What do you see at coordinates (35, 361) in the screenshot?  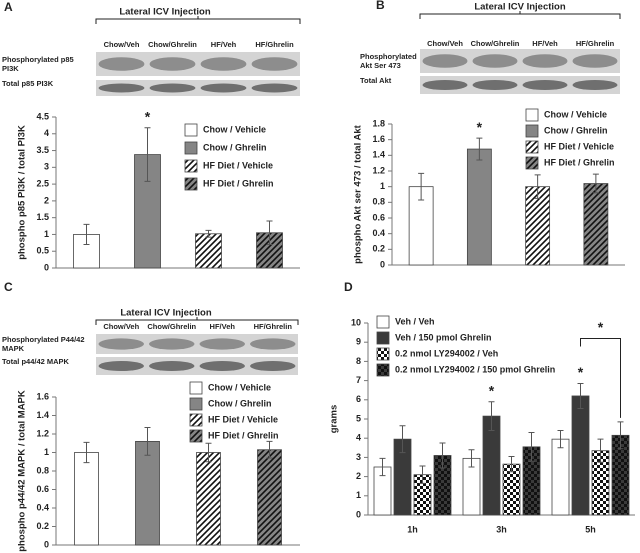 I see `blot-row-label: Total p44/42 MAPK` at bounding box center [35, 361].